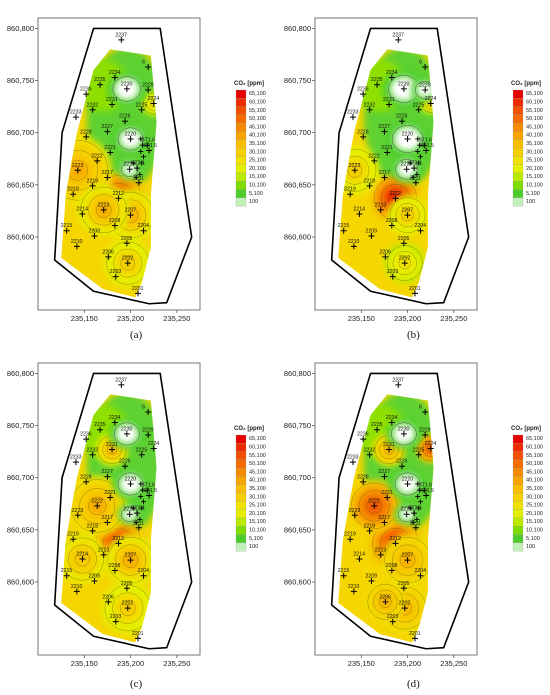  What do you see at coordinates (377, 425) in the screenshot?
I see `well-label: 2235` at bounding box center [377, 425].